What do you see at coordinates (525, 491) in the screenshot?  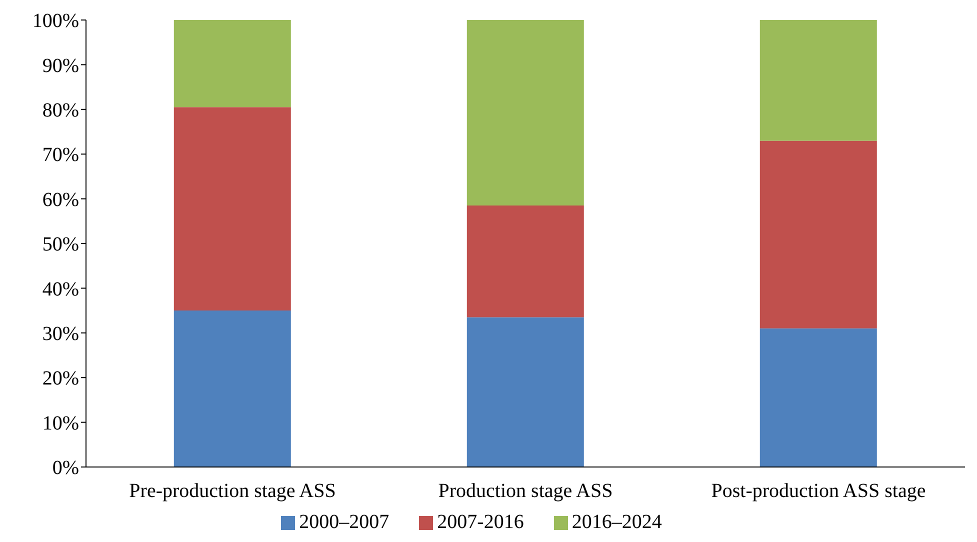 I see `x-tick-label: Production stage ASS` at bounding box center [525, 491].